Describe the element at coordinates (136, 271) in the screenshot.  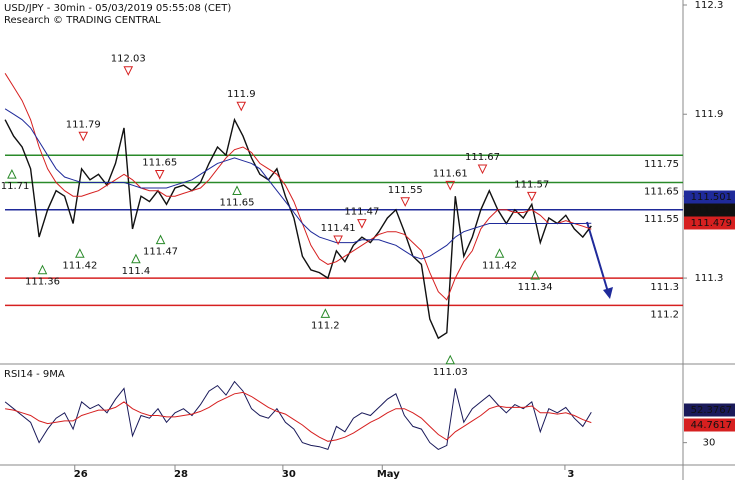
I see `annotation-label: 111.4` at that location.